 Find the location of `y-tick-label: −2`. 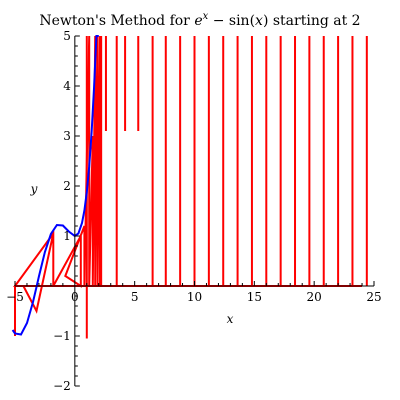

y-tick-label: −2 is located at coordinates (62, 386).